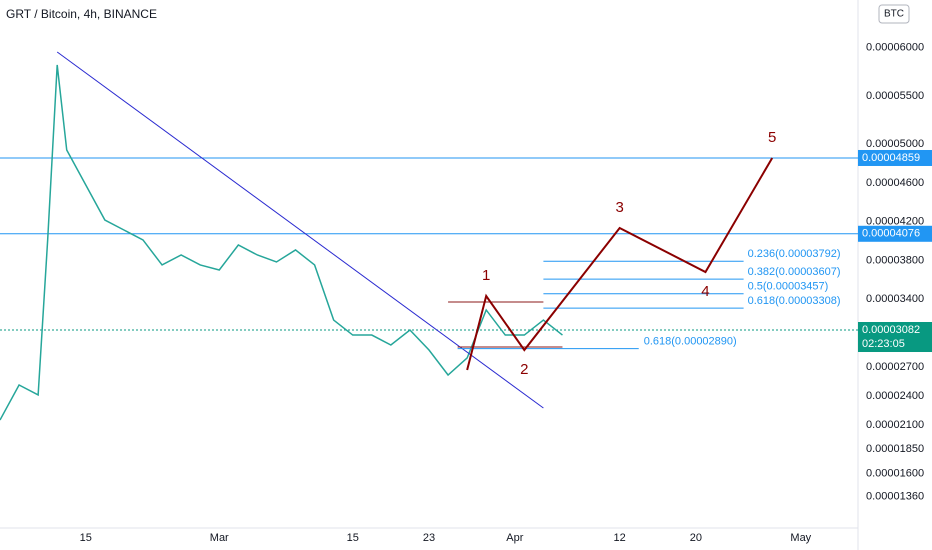 Image resolution: width=932 pixels, height=550 pixels. Describe the element at coordinates (800, 538) in the screenshot. I see `x-tick-label: May` at that location.